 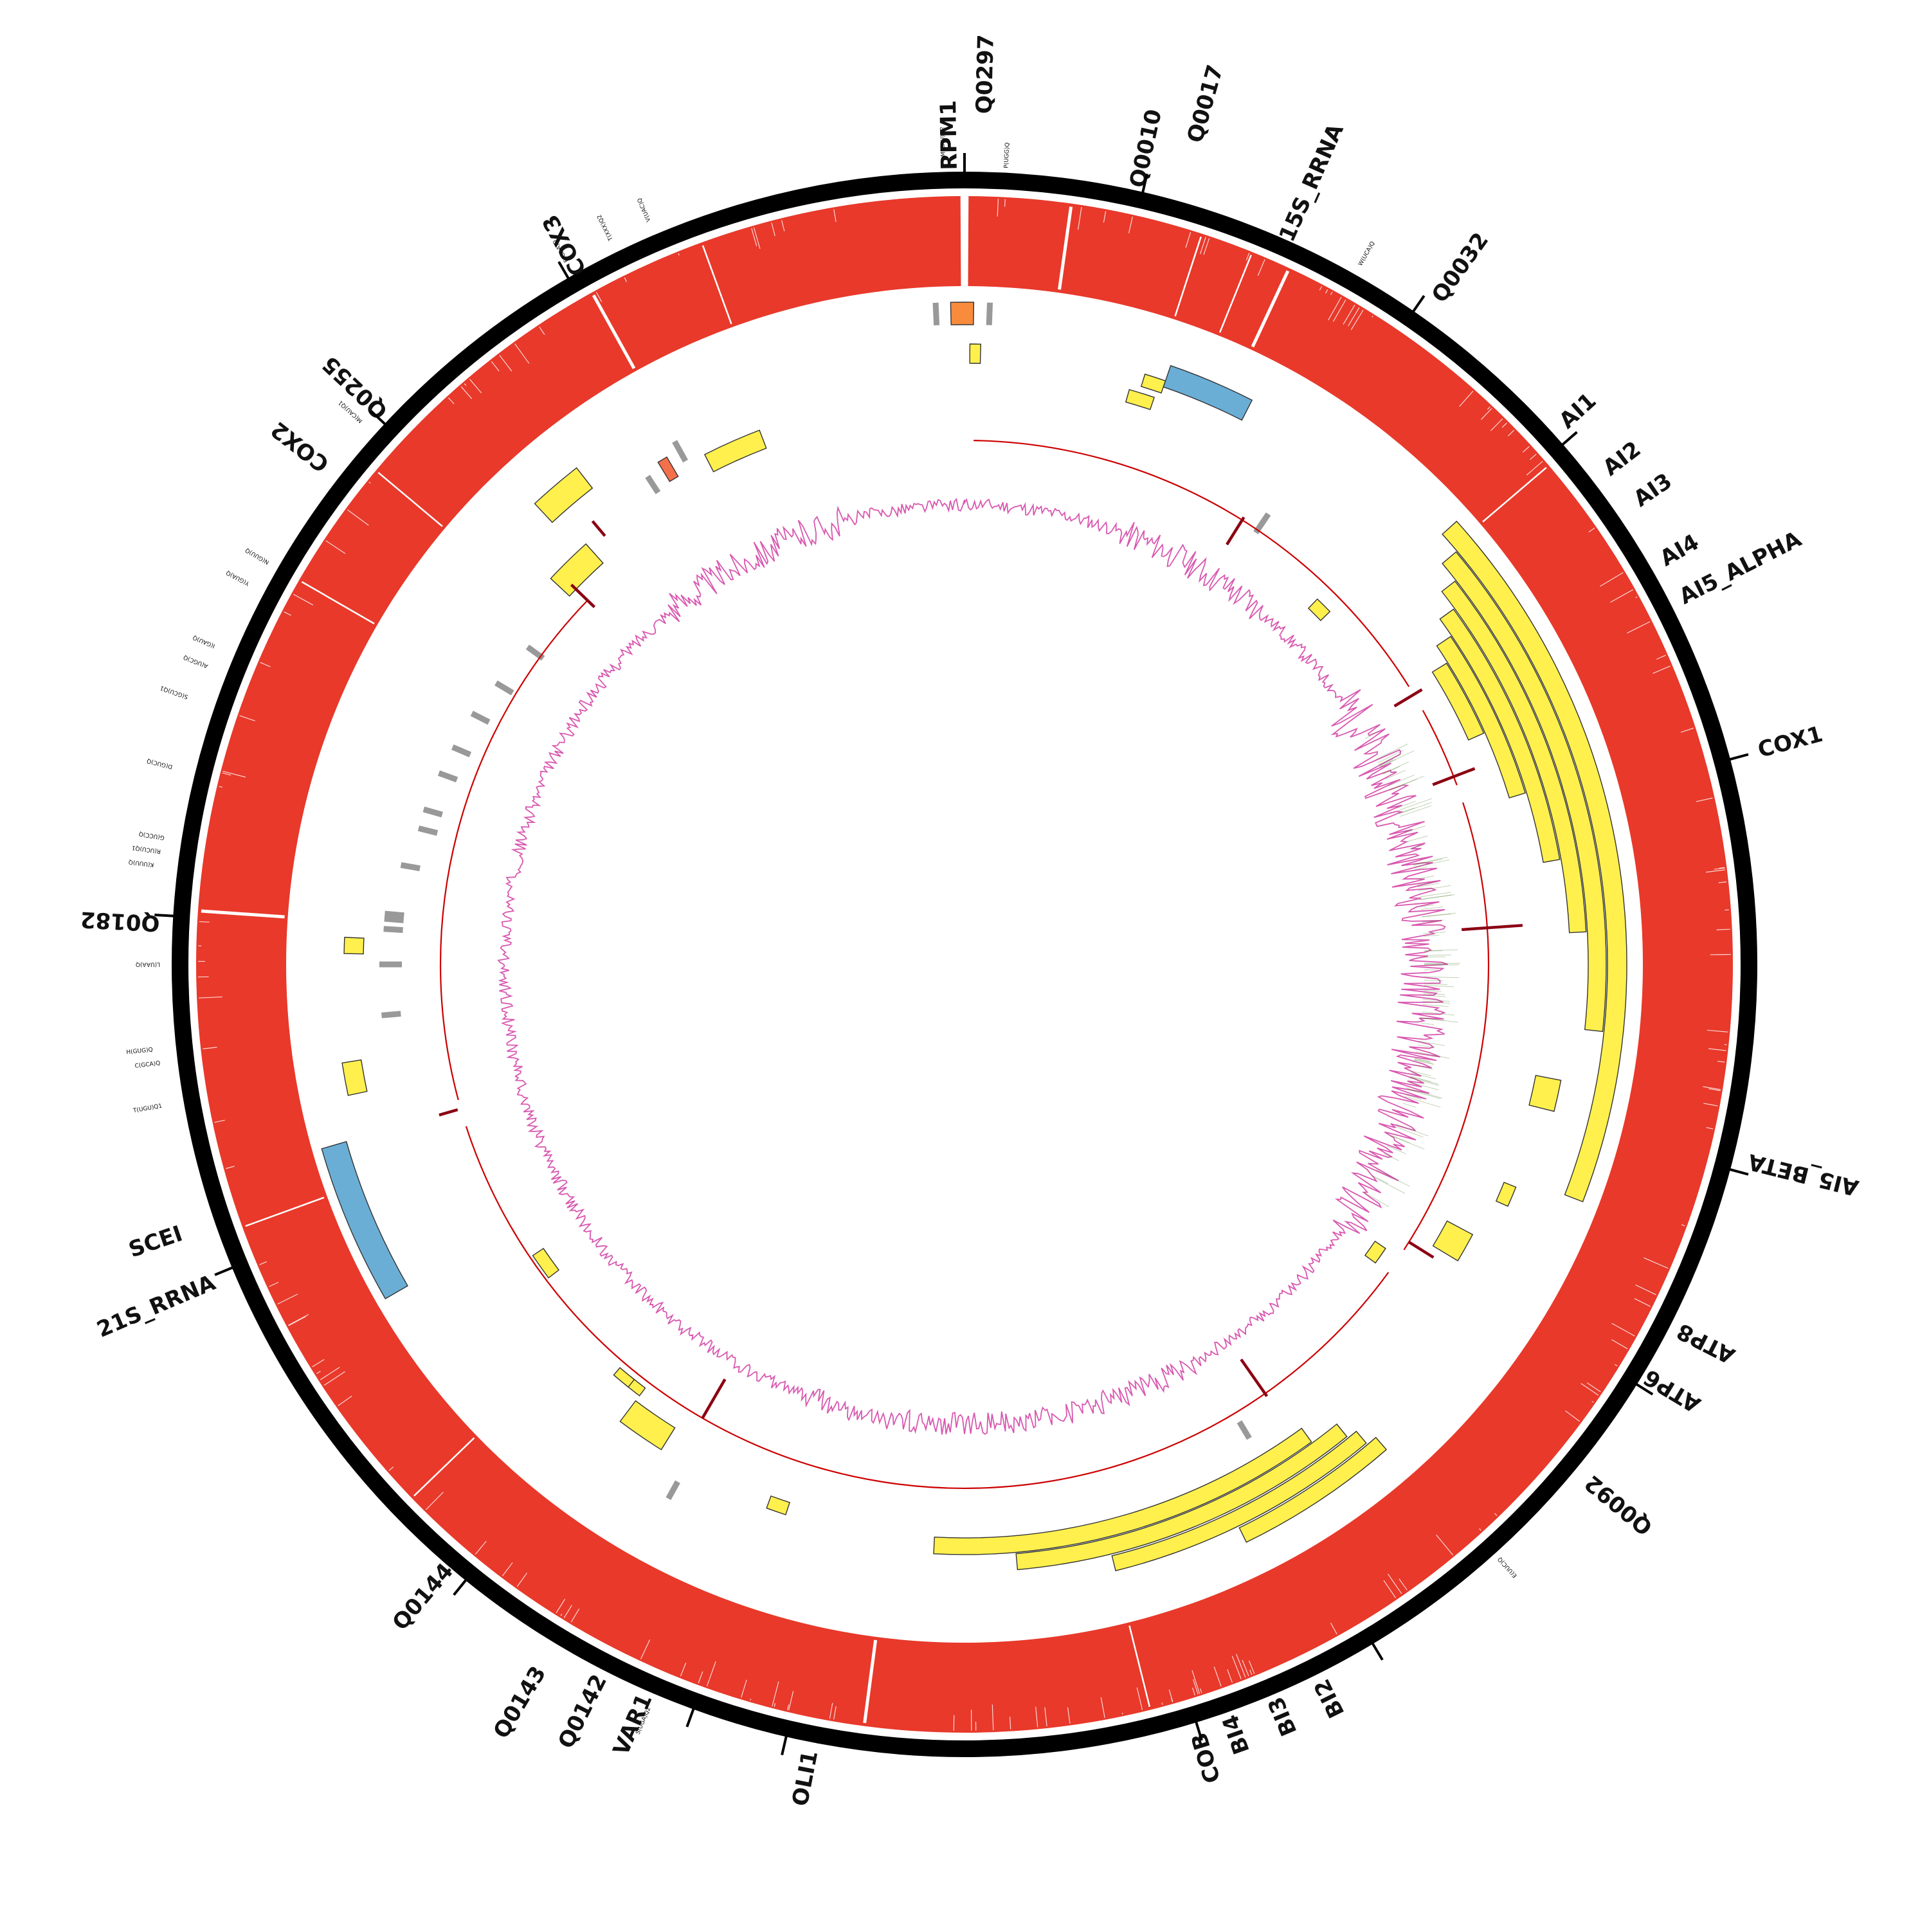 What do you see at coordinates (582, 1711) in the screenshot?
I see `gene-label-q0142: Q0142` at bounding box center [582, 1711].